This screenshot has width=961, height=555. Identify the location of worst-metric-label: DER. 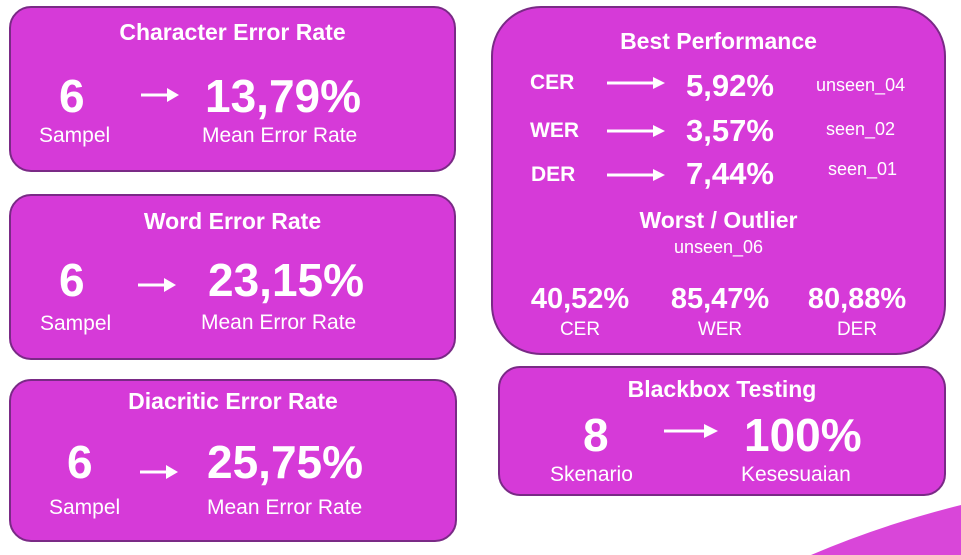
(857, 329).